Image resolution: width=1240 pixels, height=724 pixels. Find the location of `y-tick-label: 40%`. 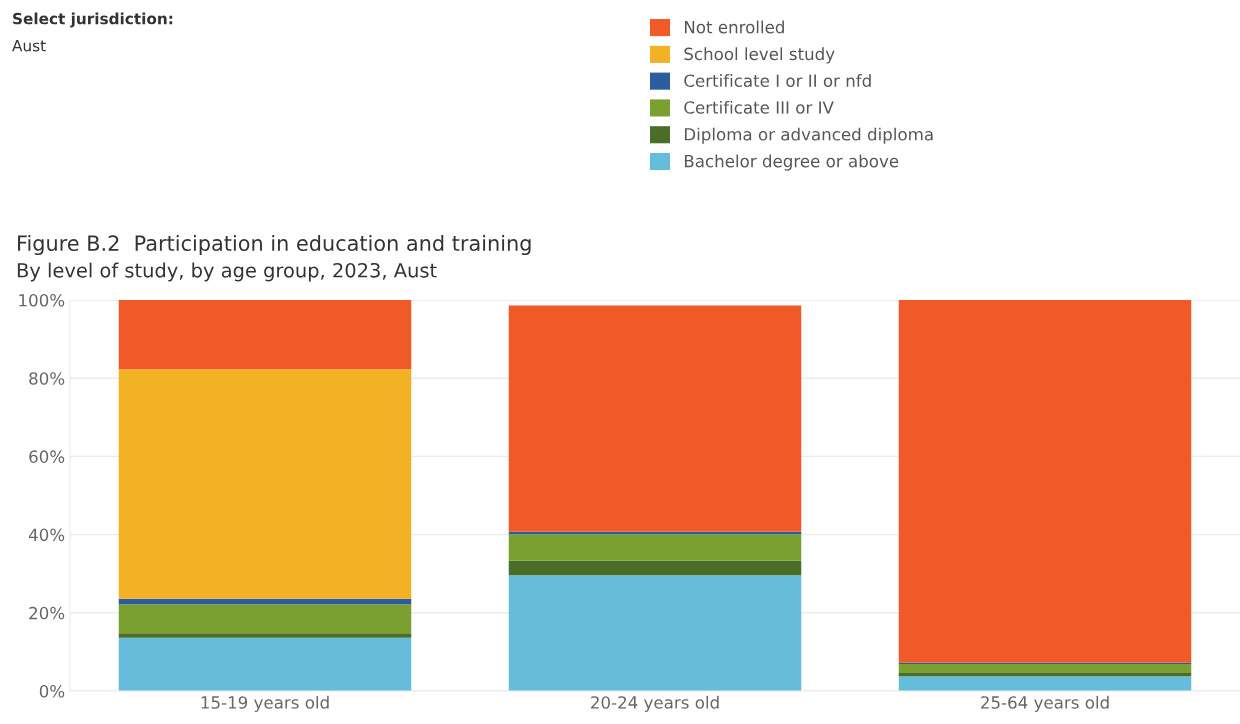

y-tick-label: 40% is located at coordinates (46, 535).